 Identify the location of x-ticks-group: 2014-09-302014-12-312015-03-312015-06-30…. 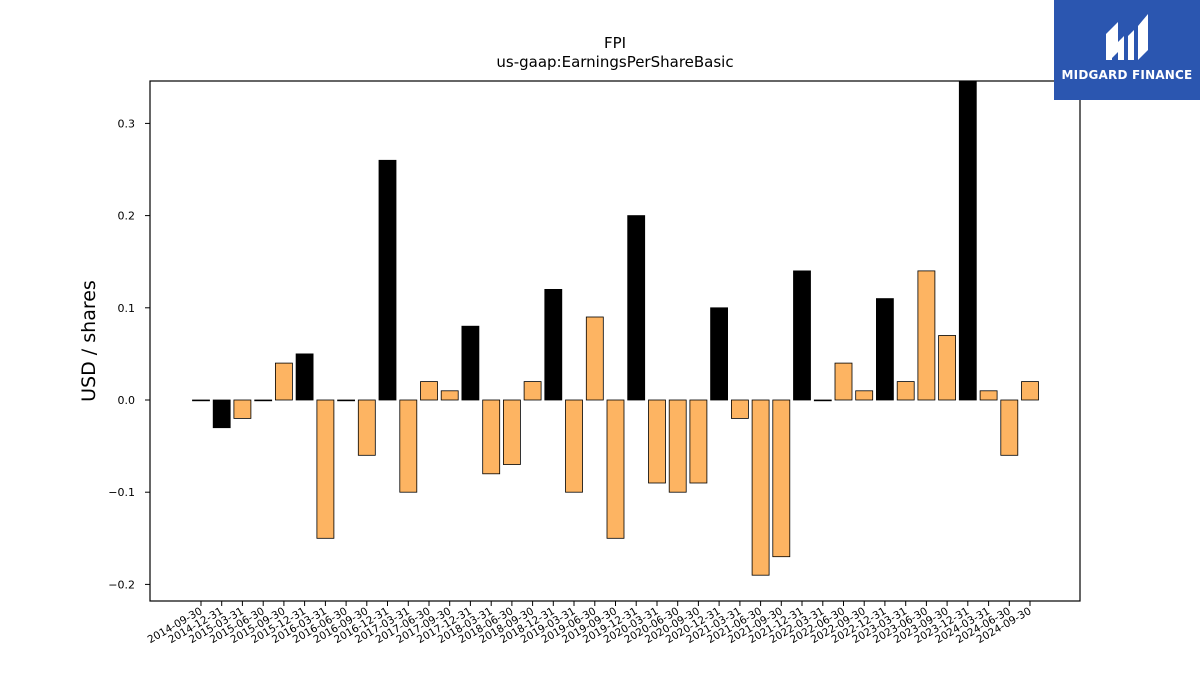
(590, 623).